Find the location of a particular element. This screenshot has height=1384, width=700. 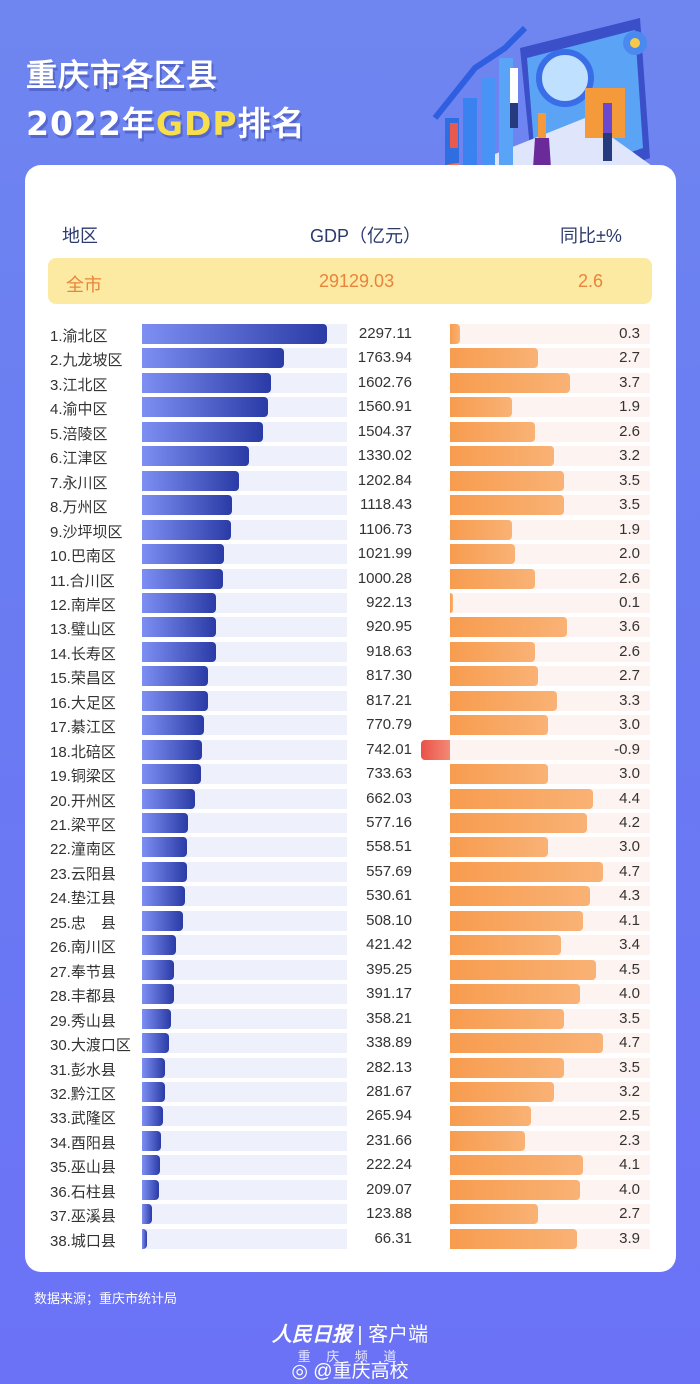

region-name: 13.璧山区 is located at coordinates (83, 630).